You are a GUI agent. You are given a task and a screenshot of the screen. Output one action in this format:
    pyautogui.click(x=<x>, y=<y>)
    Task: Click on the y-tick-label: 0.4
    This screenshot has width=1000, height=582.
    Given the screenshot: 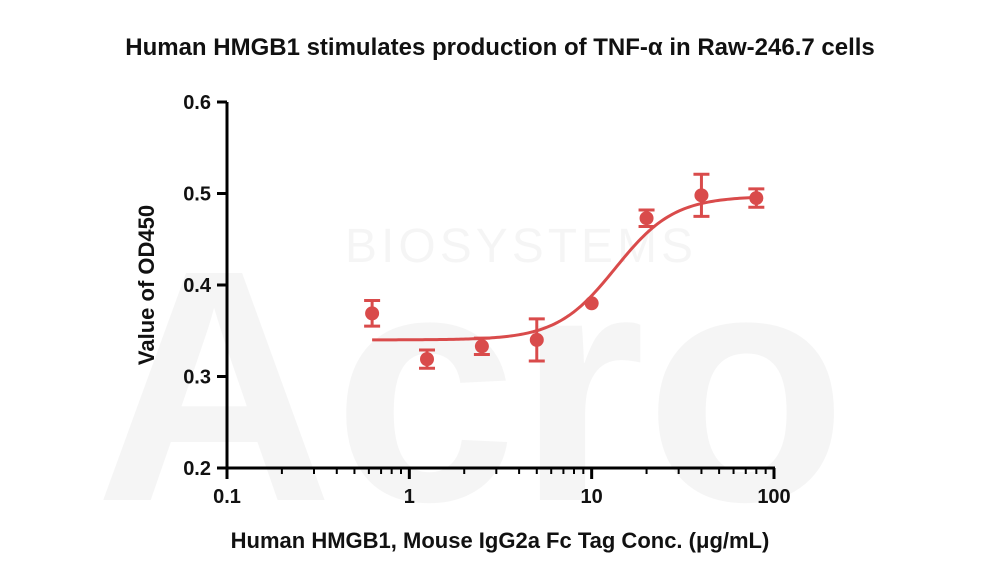 What is the action you would take?
    pyautogui.click(x=197, y=286)
    